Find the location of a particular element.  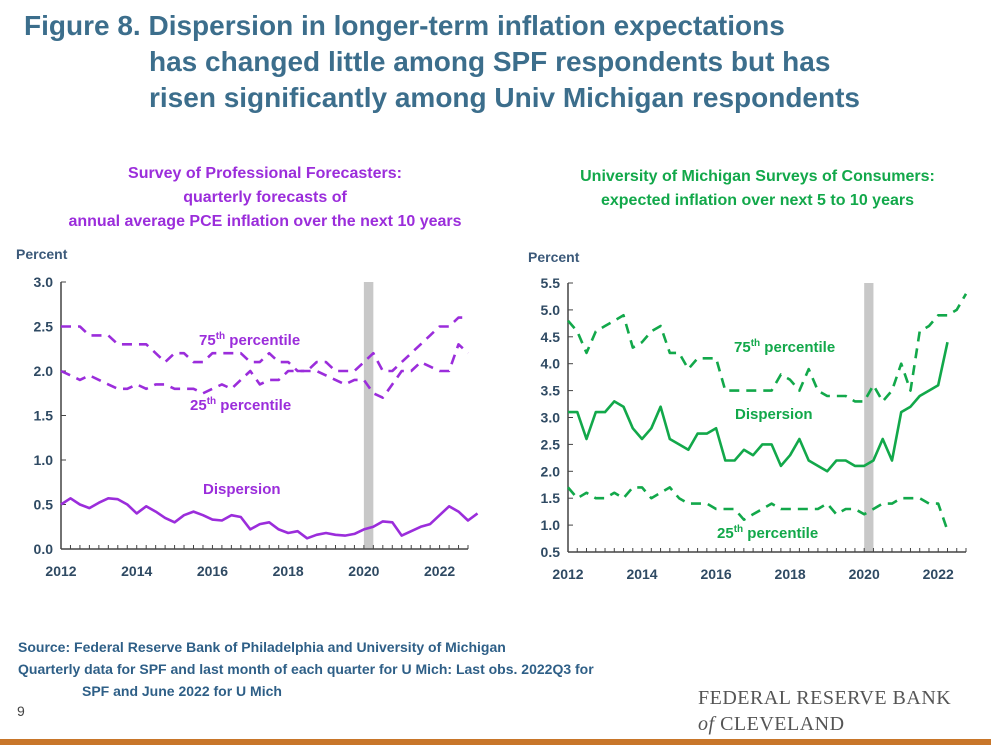

spf-dispersion-annotation: Dispersion is located at coordinates (242, 489).